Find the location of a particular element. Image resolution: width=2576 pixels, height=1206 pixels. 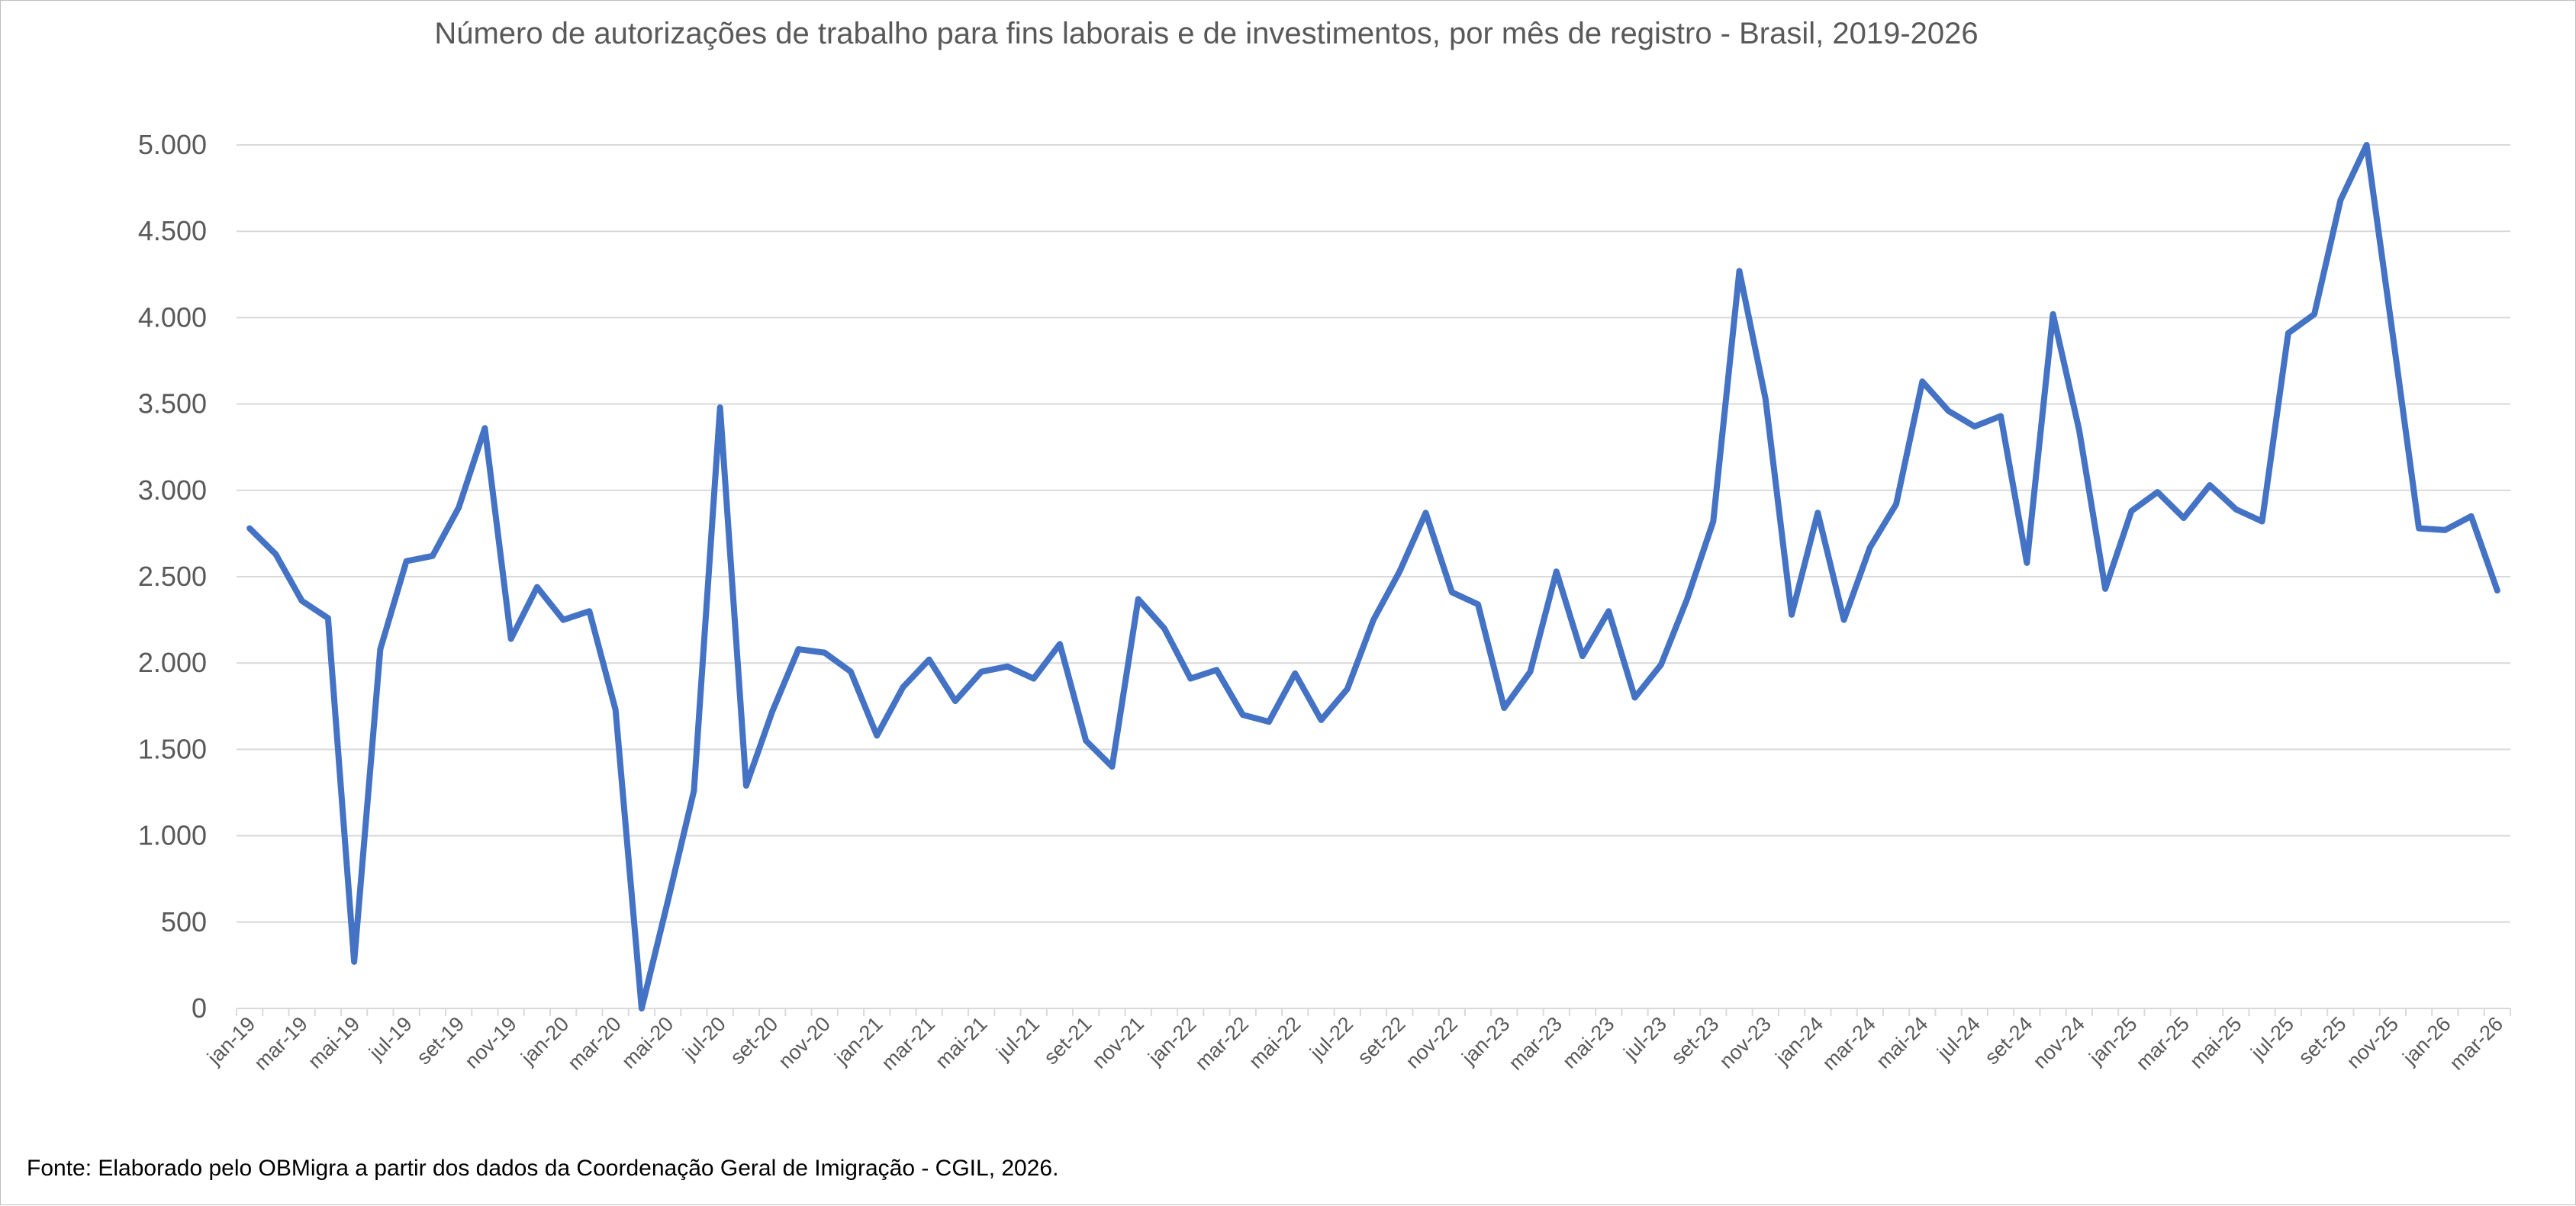

y-tick-label: 4.500 is located at coordinates (172, 230).